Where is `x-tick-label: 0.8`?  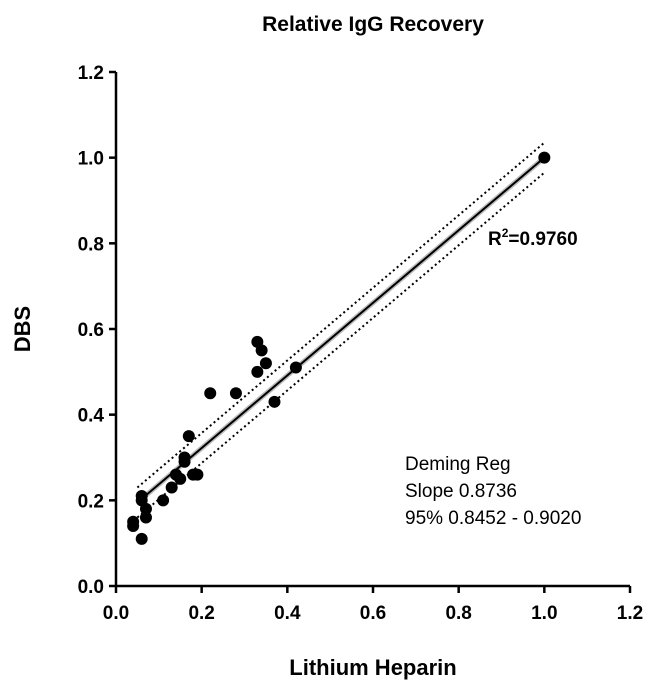 x-tick-label: 0.8 is located at coordinates (458, 613).